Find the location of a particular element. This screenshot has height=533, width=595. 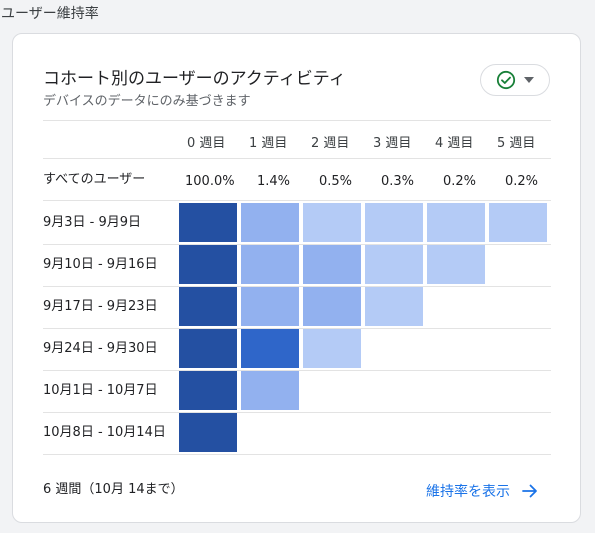

section-title: ユーザー維持率 is located at coordinates (50, 14).